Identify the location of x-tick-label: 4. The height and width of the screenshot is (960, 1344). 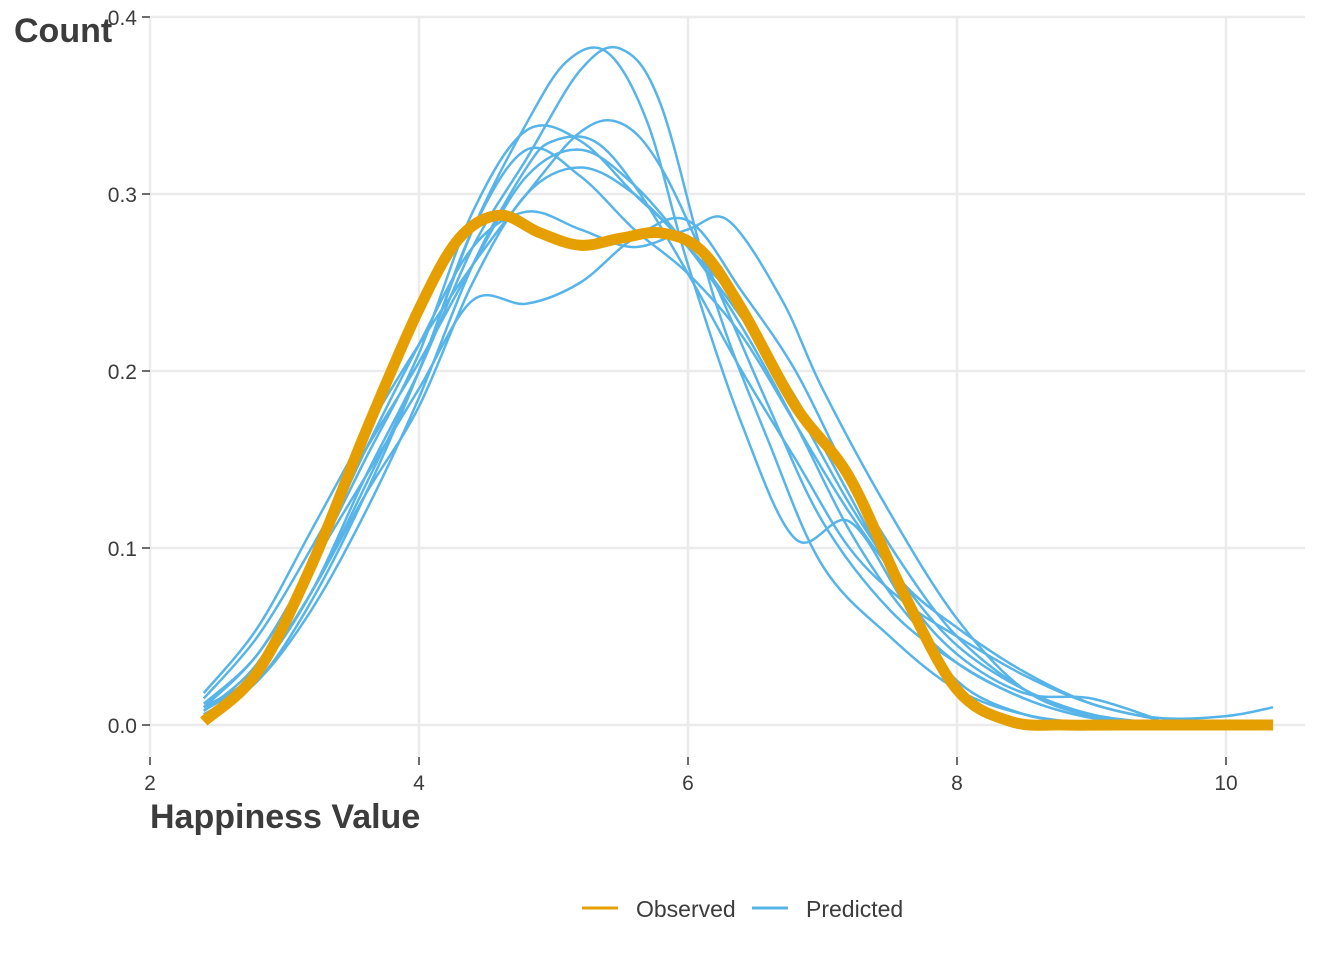
(419, 783).